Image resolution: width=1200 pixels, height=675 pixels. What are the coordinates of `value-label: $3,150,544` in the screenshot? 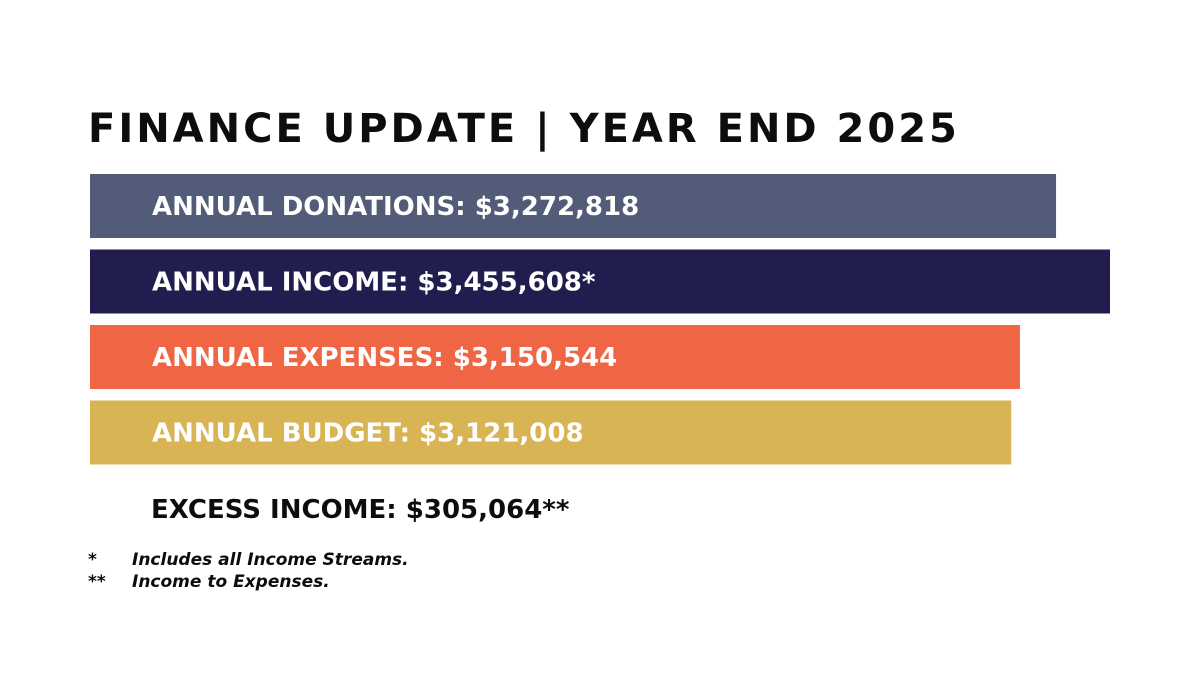 It's located at (535, 358).